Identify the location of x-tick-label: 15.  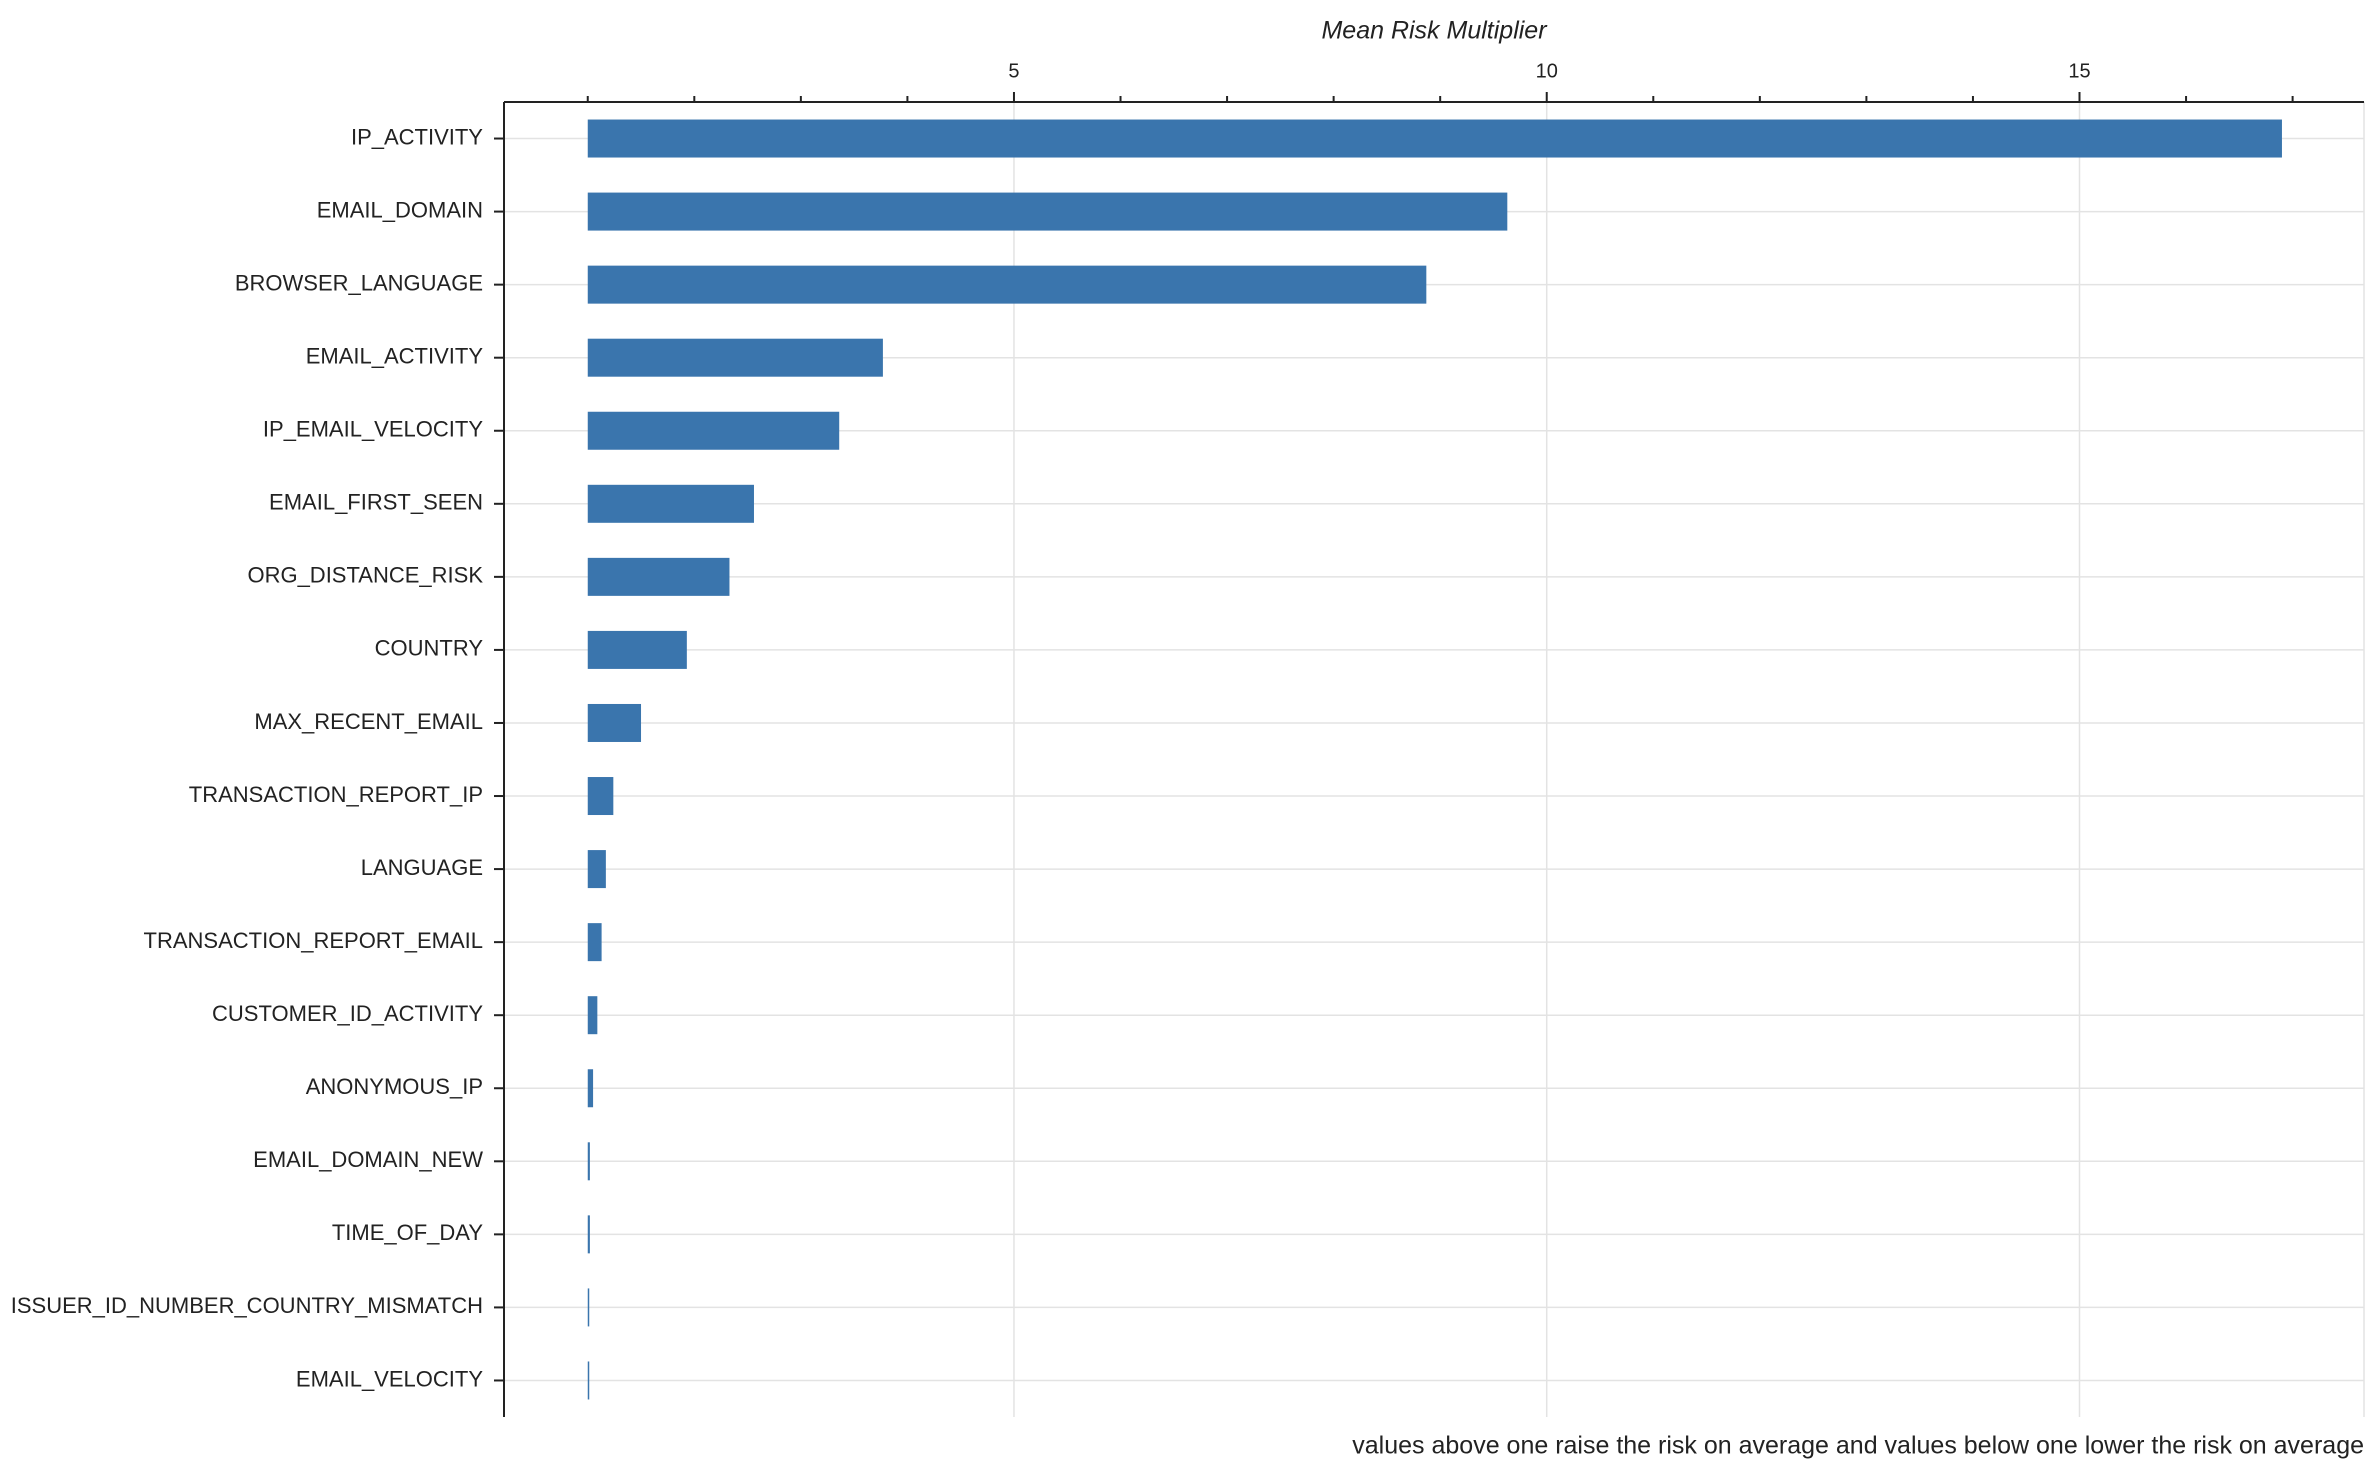
(2079, 71).